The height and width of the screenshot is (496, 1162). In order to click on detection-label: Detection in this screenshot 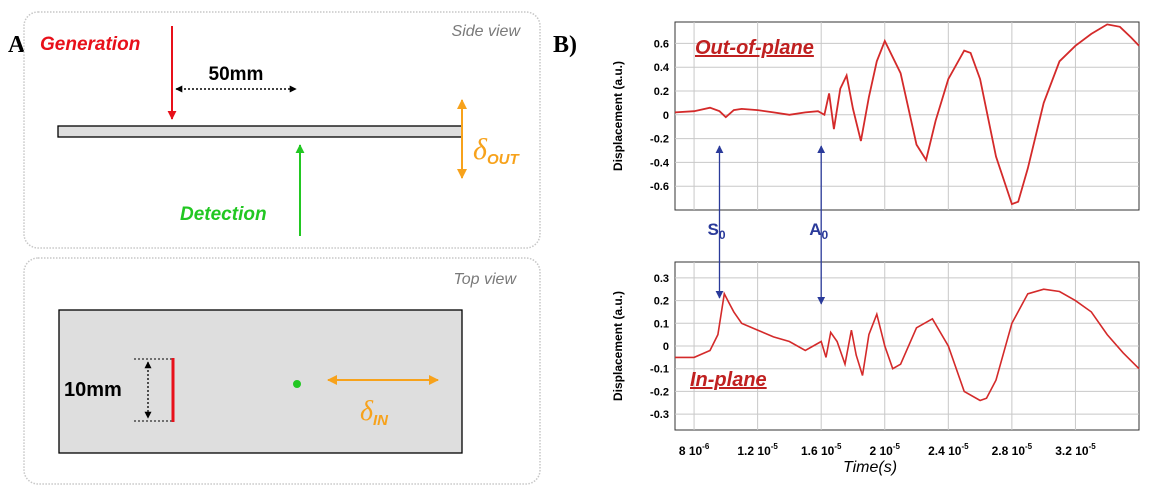, I will do `click(223, 214)`.